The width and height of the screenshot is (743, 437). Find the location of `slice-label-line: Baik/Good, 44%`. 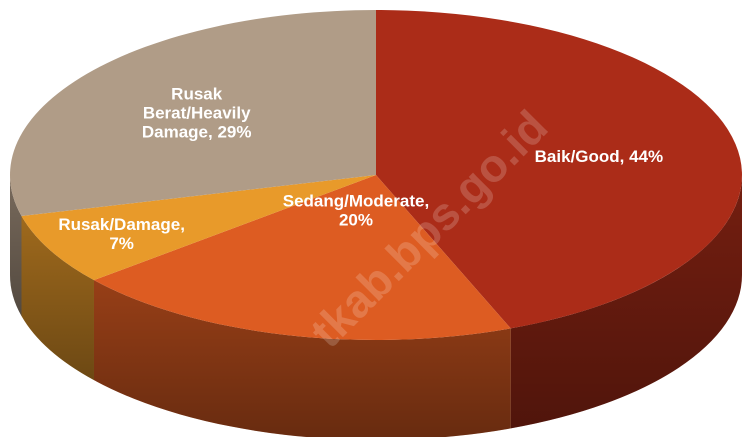

slice-label-line: Baik/Good, 44% is located at coordinates (599, 156).